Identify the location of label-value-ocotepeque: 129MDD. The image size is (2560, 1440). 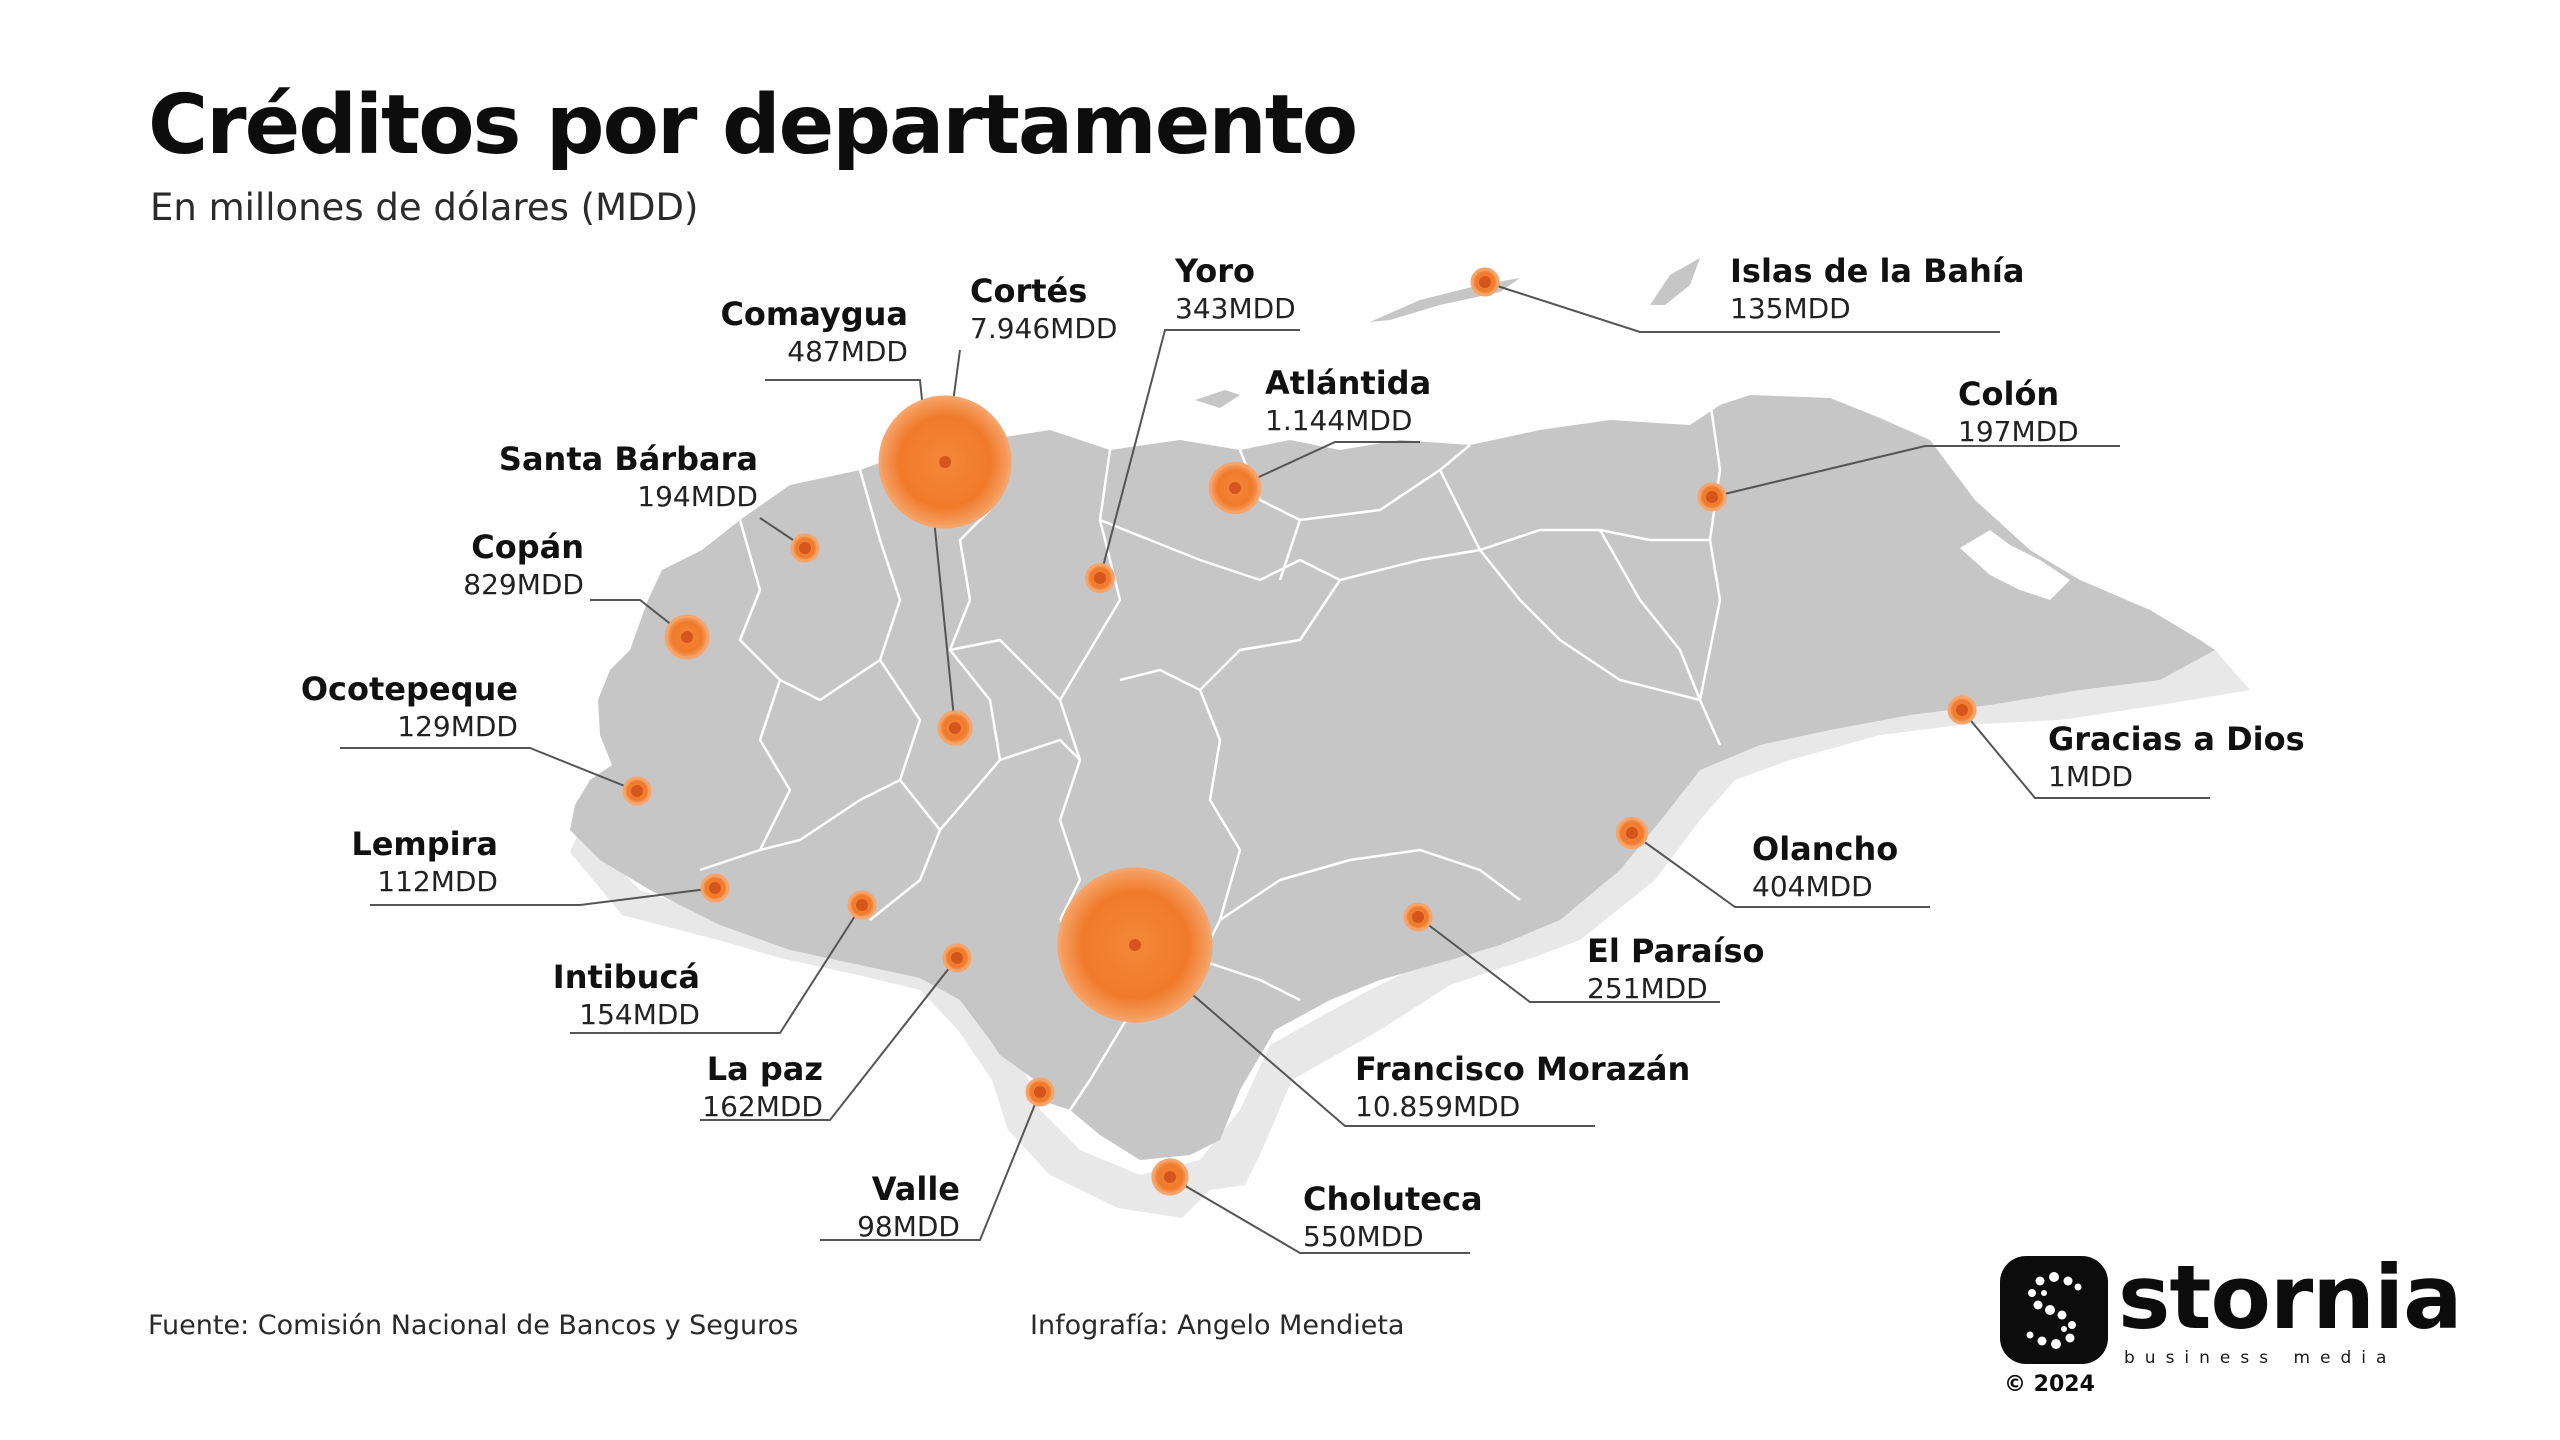
(457, 726).